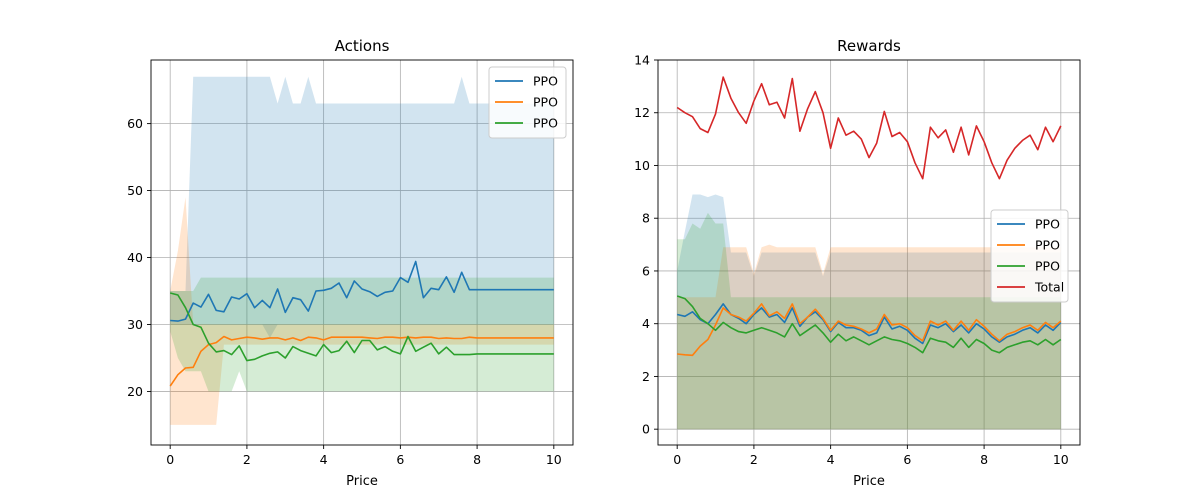  What do you see at coordinates (869, 46) in the screenshot?
I see `chart-title: Rewards` at bounding box center [869, 46].